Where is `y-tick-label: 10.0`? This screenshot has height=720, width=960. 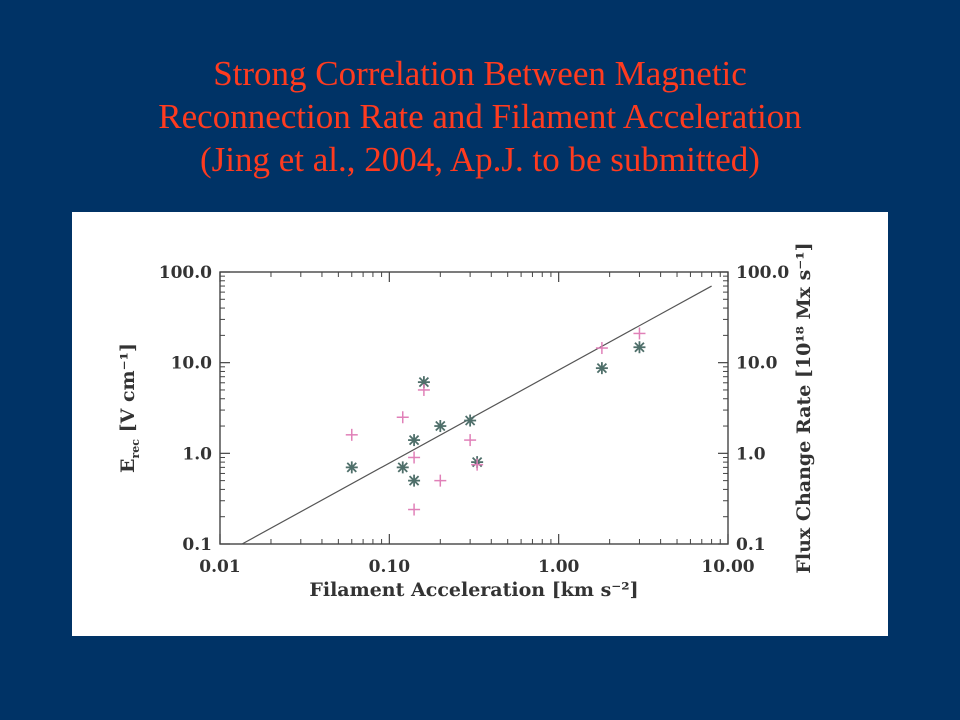 y-tick-label: 10.0 is located at coordinates (192, 364).